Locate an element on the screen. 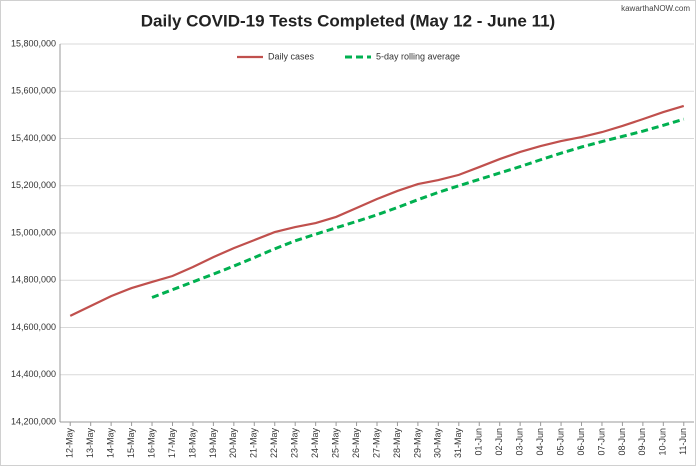 This screenshot has width=696, height=466. x-tick-label: 03-Jun is located at coordinates (520, 442).